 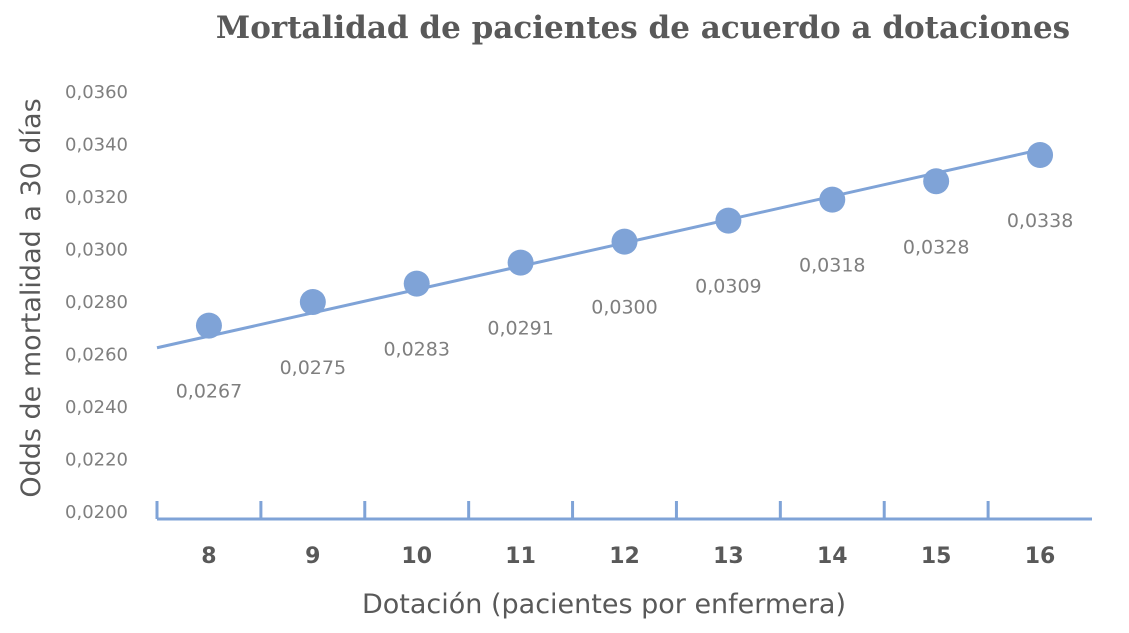 I want to click on x-axis, so click(x=623, y=511).